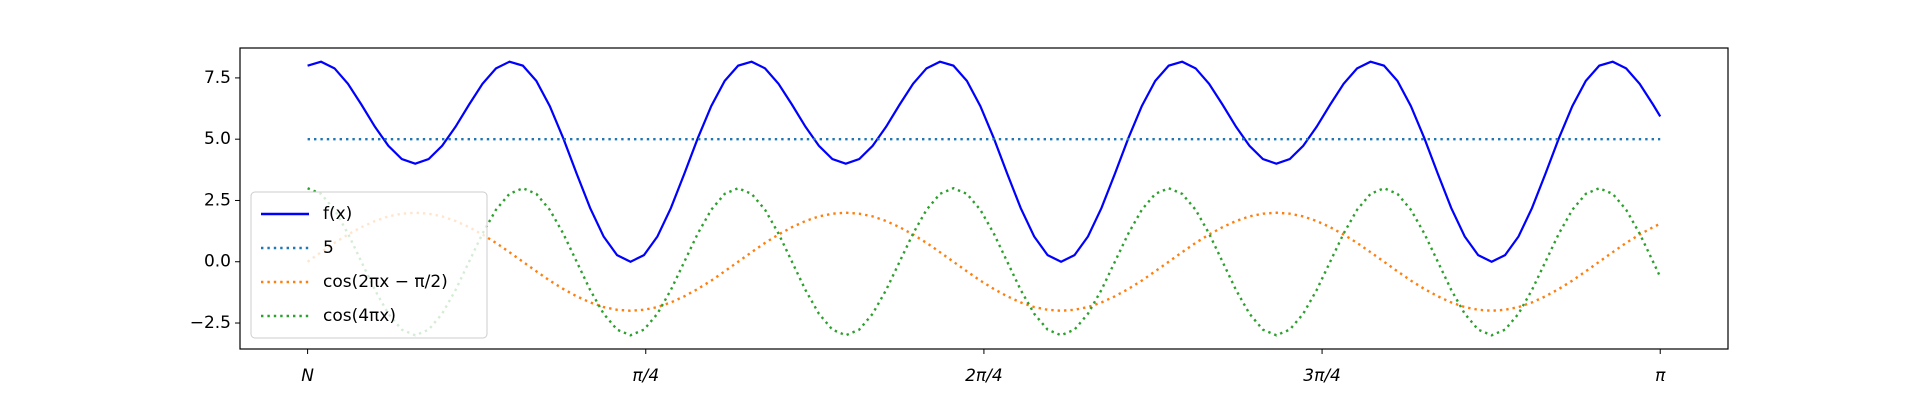 The height and width of the screenshot is (400, 1920). What do you see at coordinates (217, 200) in the screenshot?
I see `y-tick-label: 2.5` at bounding box center [217, 200].